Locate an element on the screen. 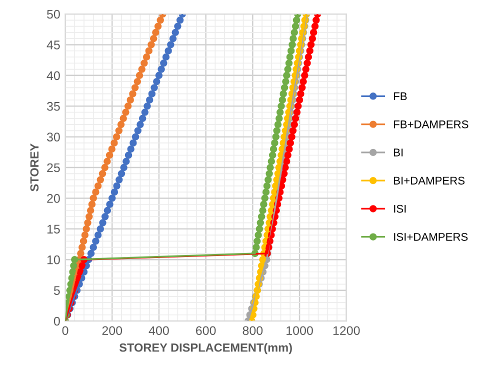 Image resolution: width=502 pixels, height=379 pixels. y-tick-label: 30 is located at coordinates (53, 137).